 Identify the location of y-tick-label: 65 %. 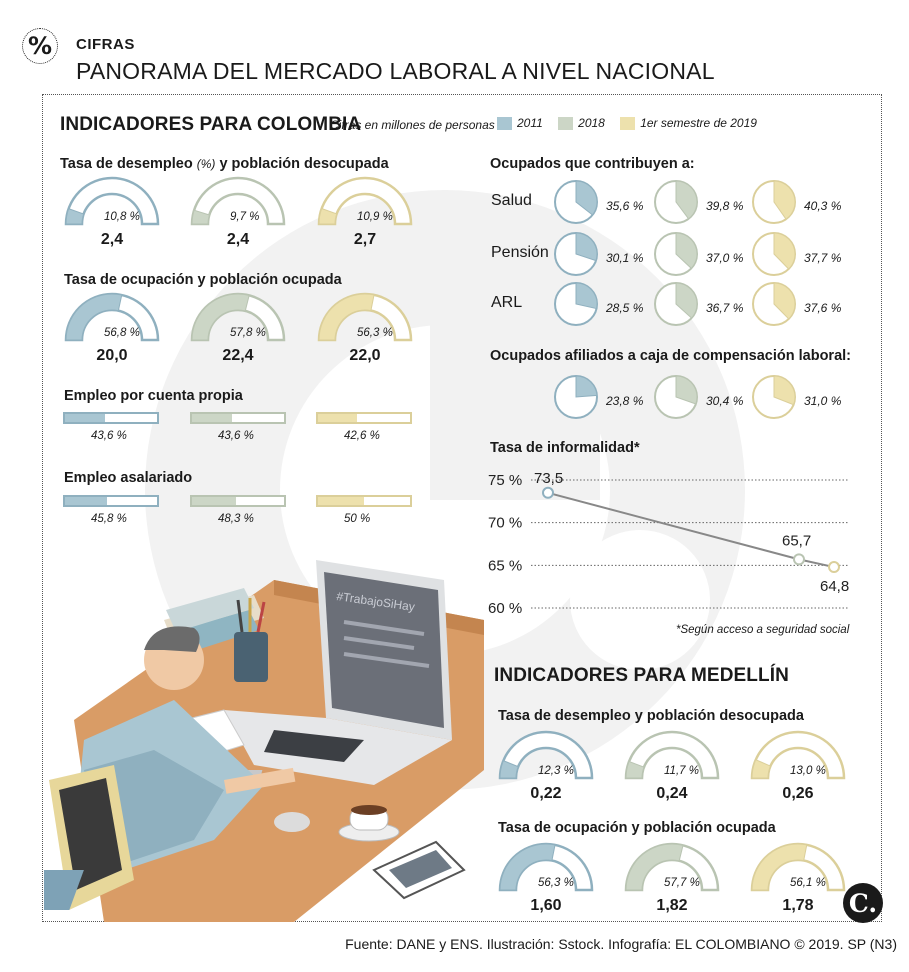
(505, 565).